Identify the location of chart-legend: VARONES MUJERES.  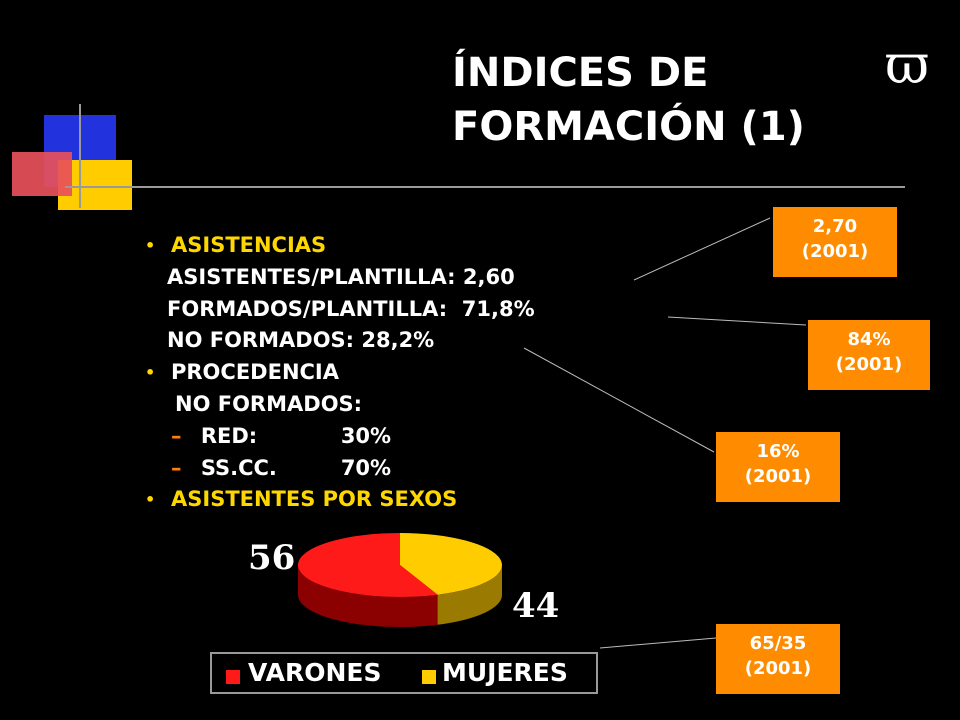
(404, 673).